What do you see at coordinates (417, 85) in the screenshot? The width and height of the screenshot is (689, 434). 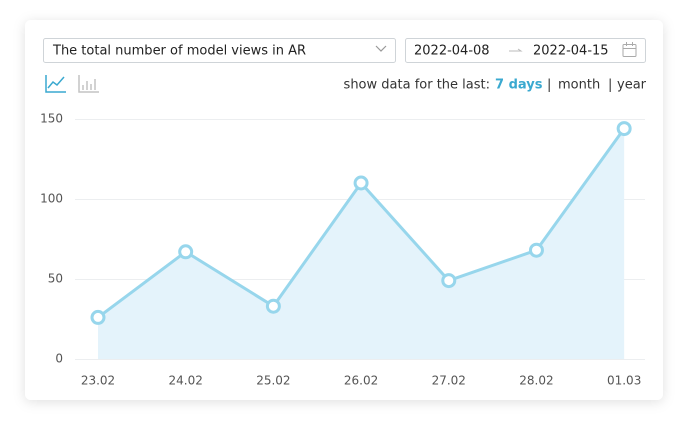 I see `period-prefix: show data for the last:` at bounding box center [417, 85].